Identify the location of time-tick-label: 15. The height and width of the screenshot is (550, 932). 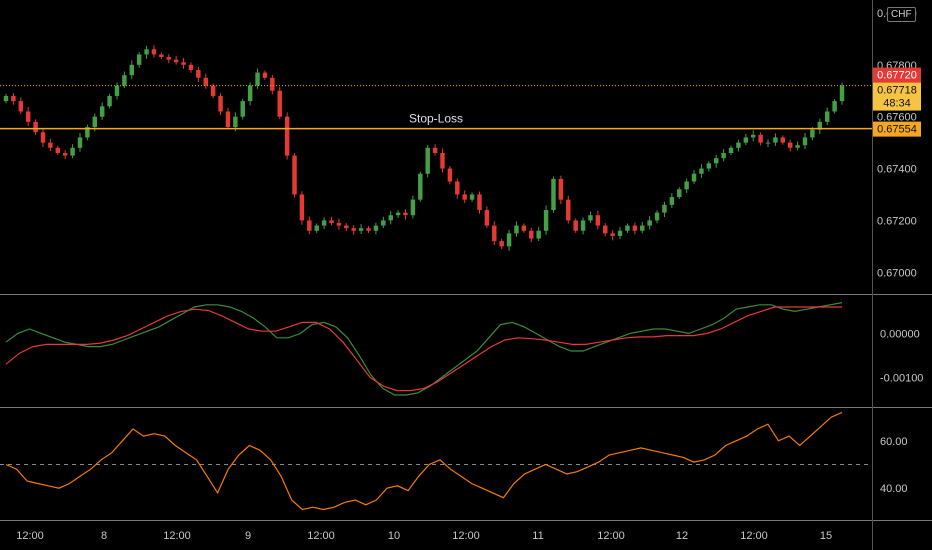
(826, 536).